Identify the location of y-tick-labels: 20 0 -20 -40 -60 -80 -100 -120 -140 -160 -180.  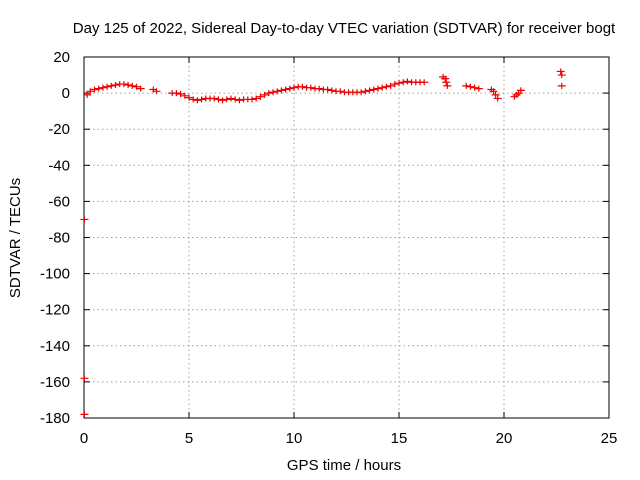
(55, 238).